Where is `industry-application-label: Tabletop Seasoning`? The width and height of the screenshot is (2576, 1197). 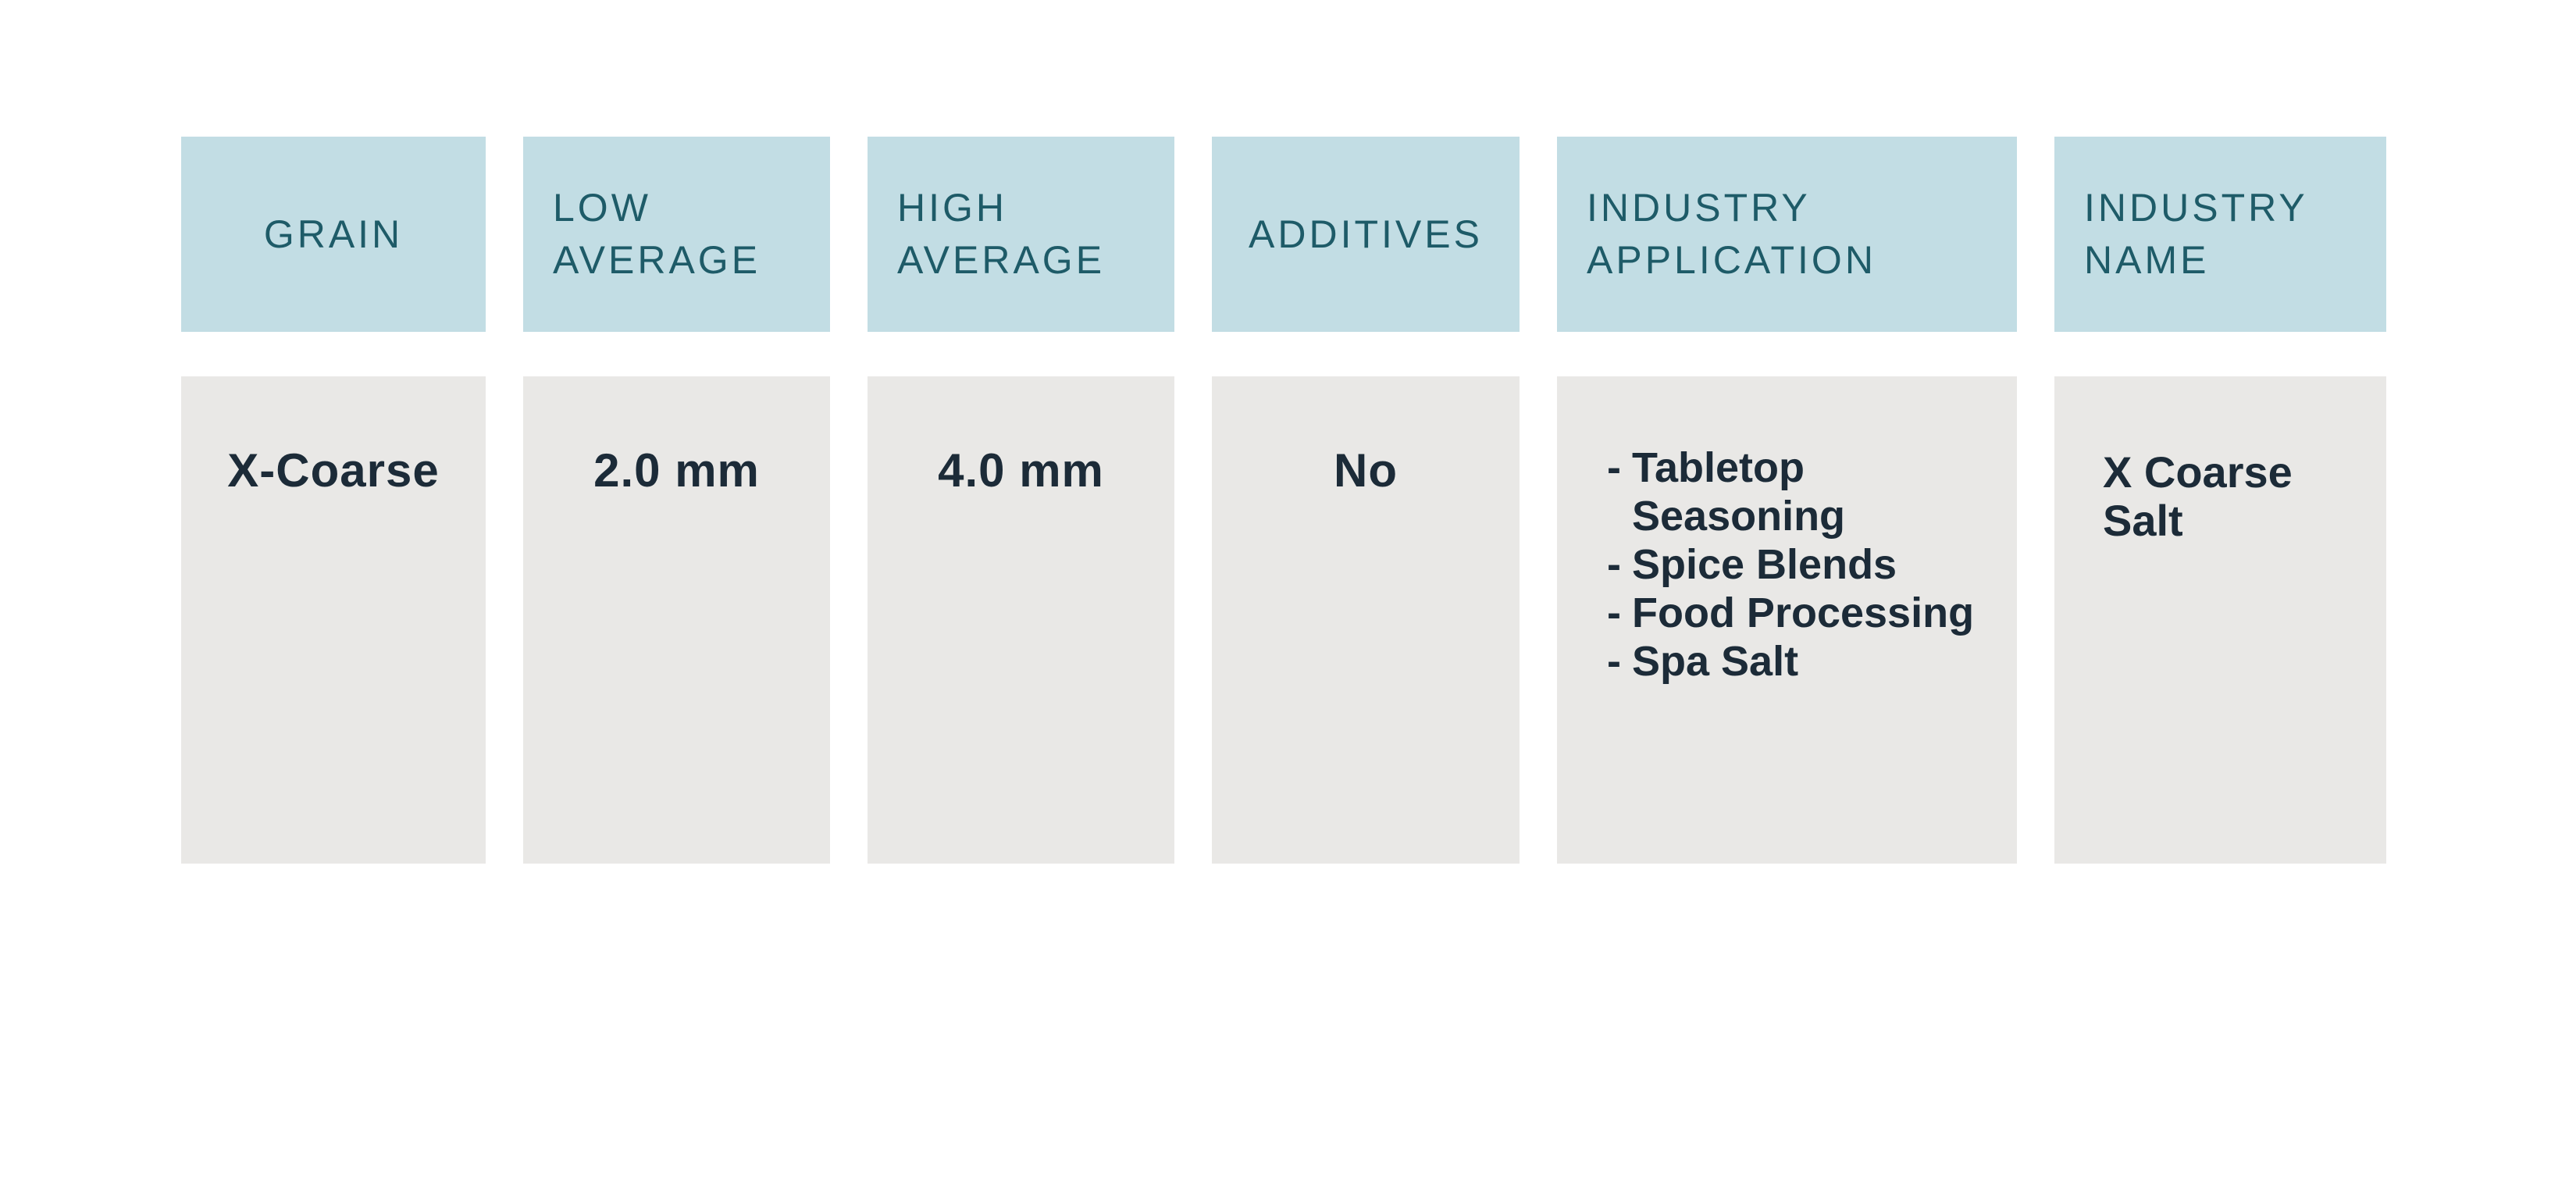 industry-application-label: Tabletop Seasoning is located at coordinates (1738, 492).